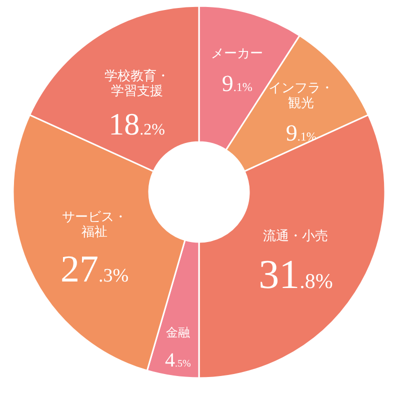  I want to click on data-label: 9.1%, so click(237, 83).